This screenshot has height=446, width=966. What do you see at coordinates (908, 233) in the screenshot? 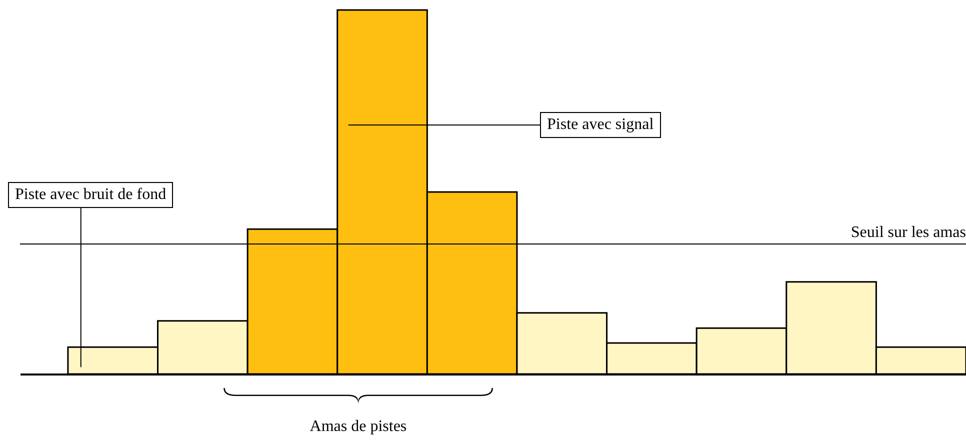
I see `ref-line-label: Seuil sur les amas` at bounding box center [908, 233].